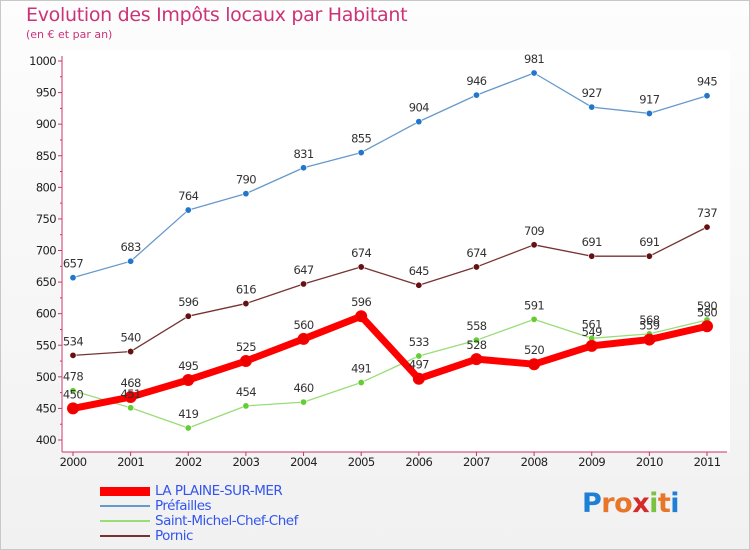  Describe the element at coordinates (592, 503) in the screenshot. I see `logo-letter: P` at that location.